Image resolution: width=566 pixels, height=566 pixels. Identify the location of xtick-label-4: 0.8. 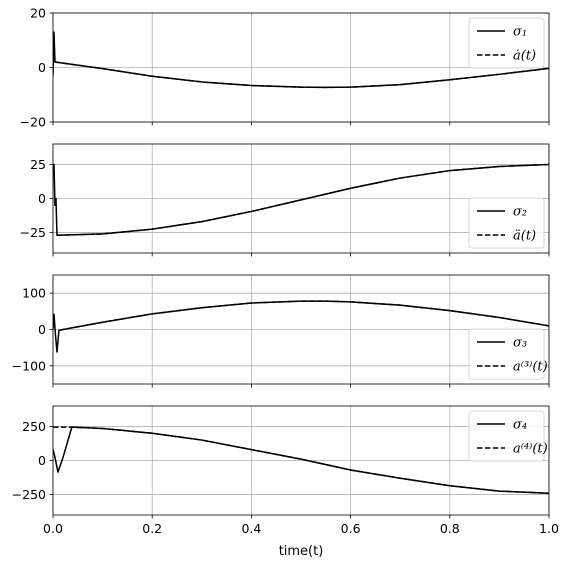
(450, 528).